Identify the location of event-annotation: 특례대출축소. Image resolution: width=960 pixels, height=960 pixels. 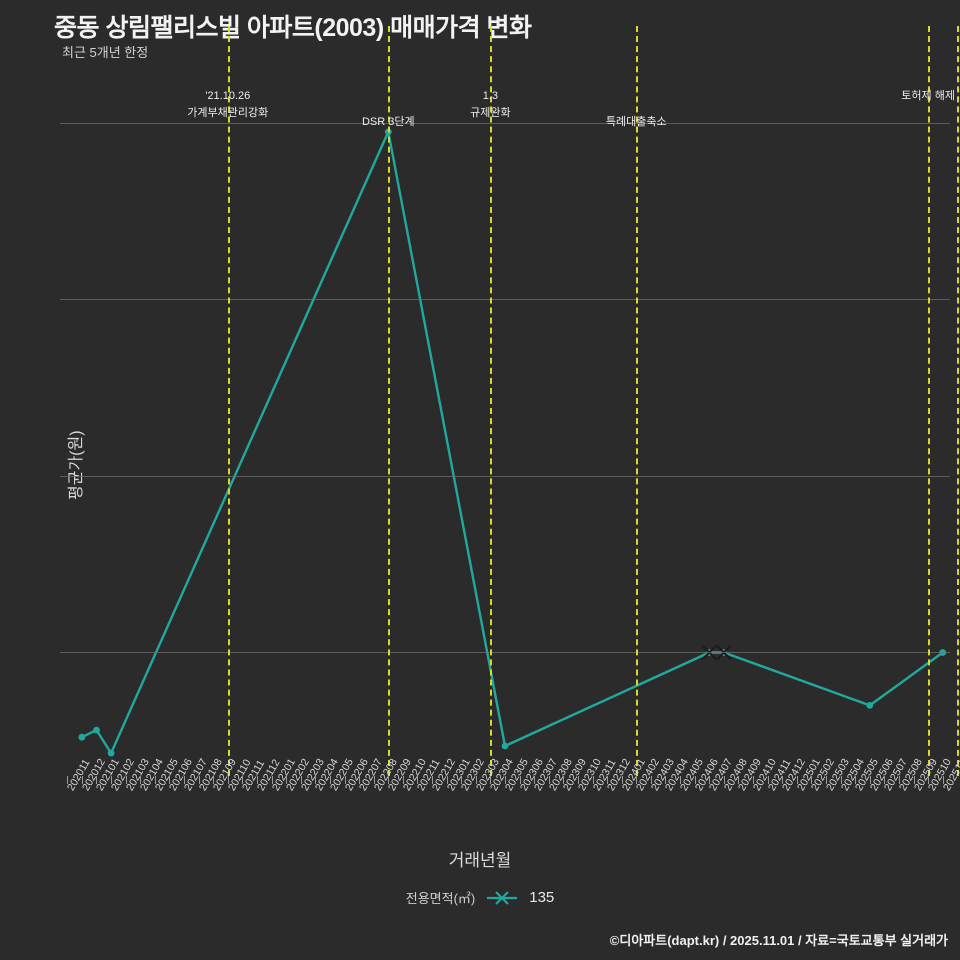
(636, 122).